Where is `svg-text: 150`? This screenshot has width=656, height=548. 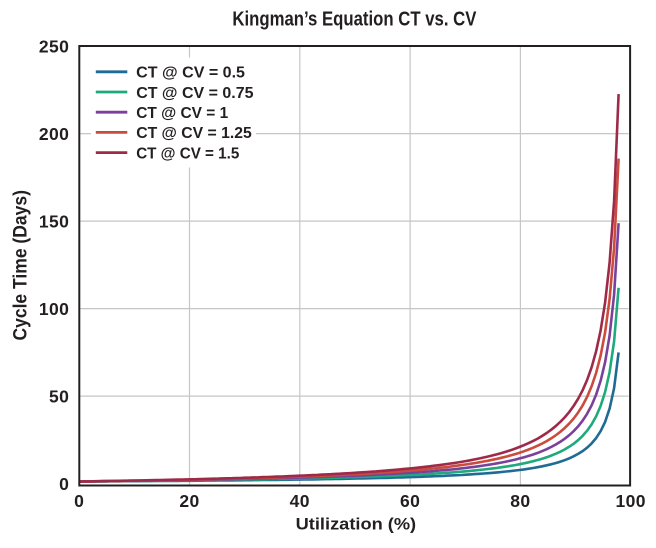
svg-text: 150 is located at coordinates (54, 221).